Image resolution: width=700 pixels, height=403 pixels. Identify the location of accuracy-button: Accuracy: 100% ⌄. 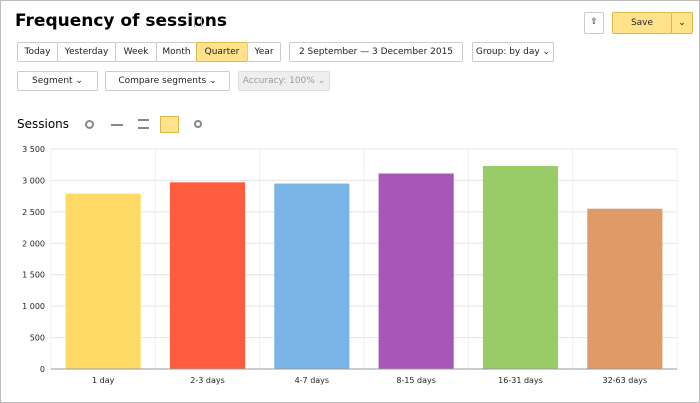
(284, 81).